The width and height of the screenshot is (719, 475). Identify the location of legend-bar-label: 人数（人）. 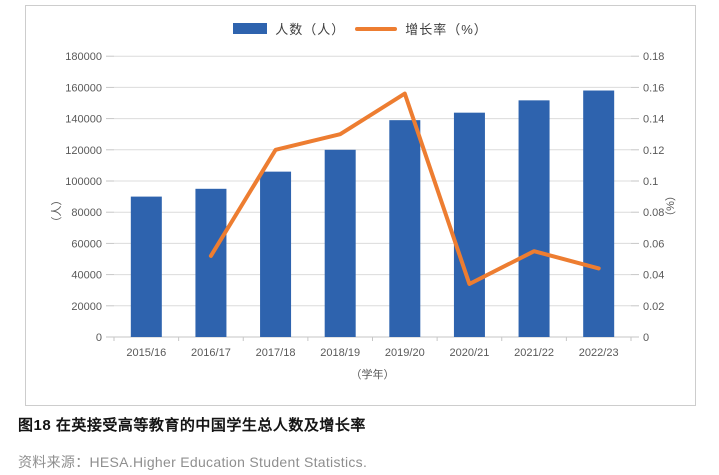
(310, 29).